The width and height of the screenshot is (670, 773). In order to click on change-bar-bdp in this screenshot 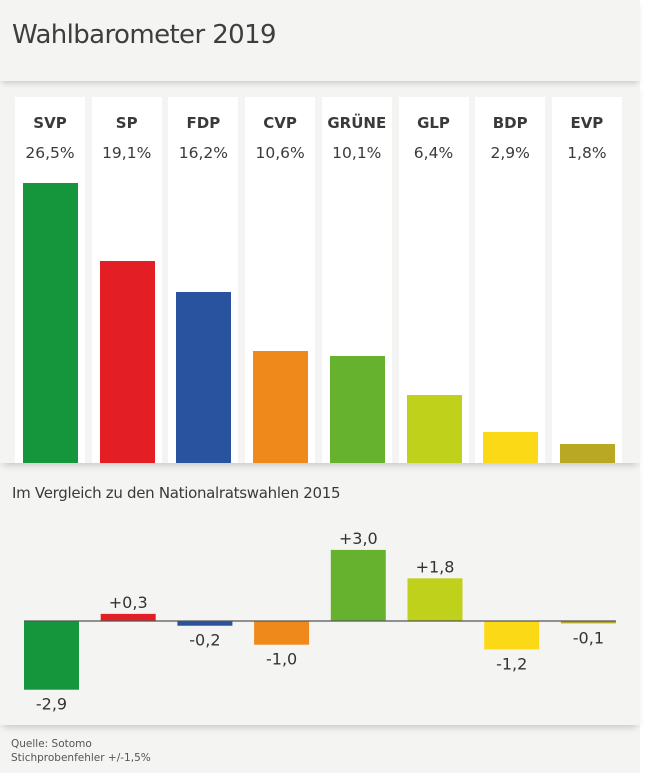, I will do `click(512, 635)`.